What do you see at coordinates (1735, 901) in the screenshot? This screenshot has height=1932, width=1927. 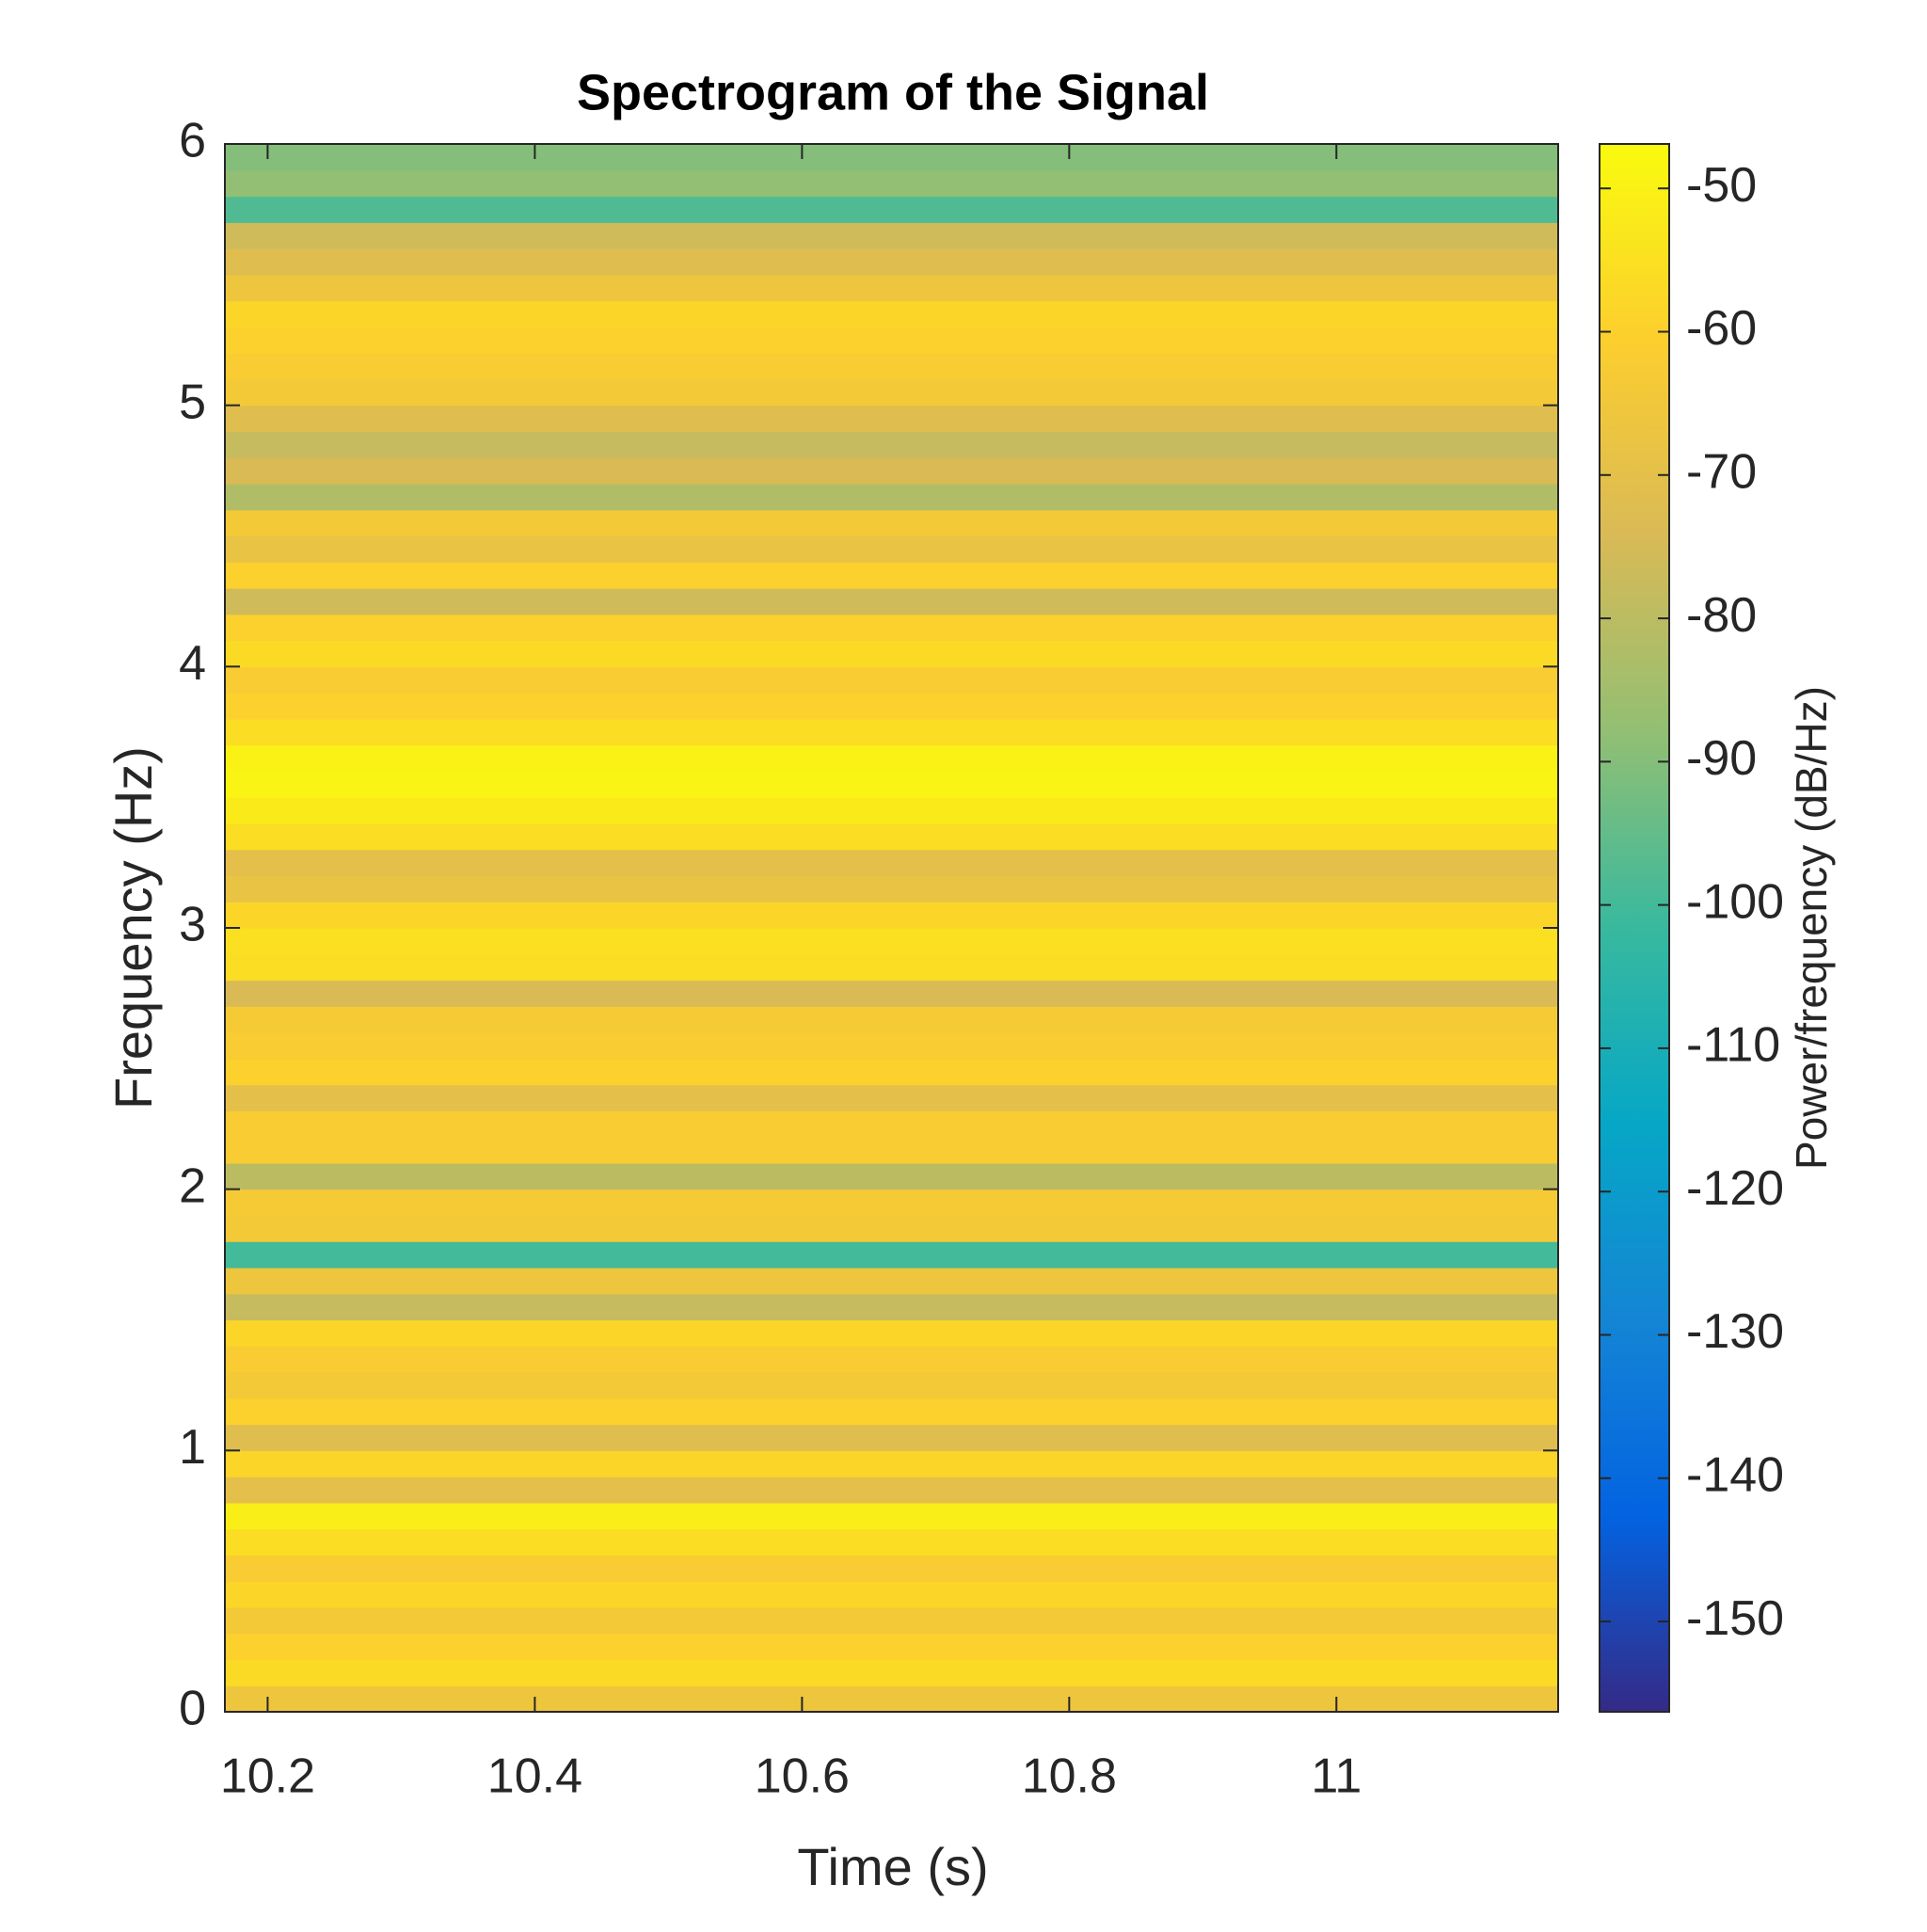 I see `colorbar-tick-label: -100` at bounding box center [1735, 901].